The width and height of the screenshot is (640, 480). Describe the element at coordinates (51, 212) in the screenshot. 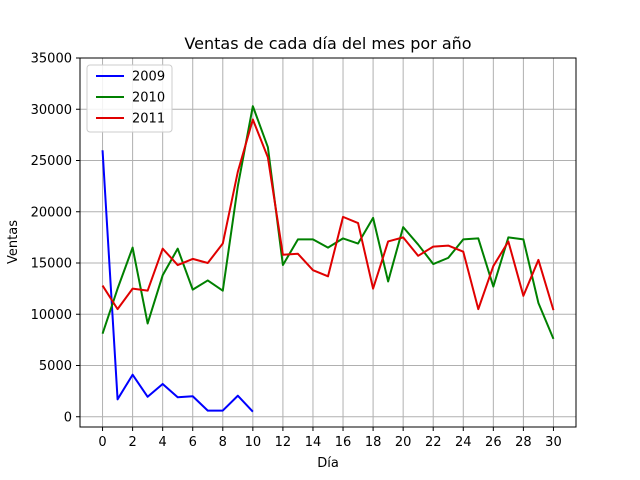

I see `y-tick-label: 20000` at that location.